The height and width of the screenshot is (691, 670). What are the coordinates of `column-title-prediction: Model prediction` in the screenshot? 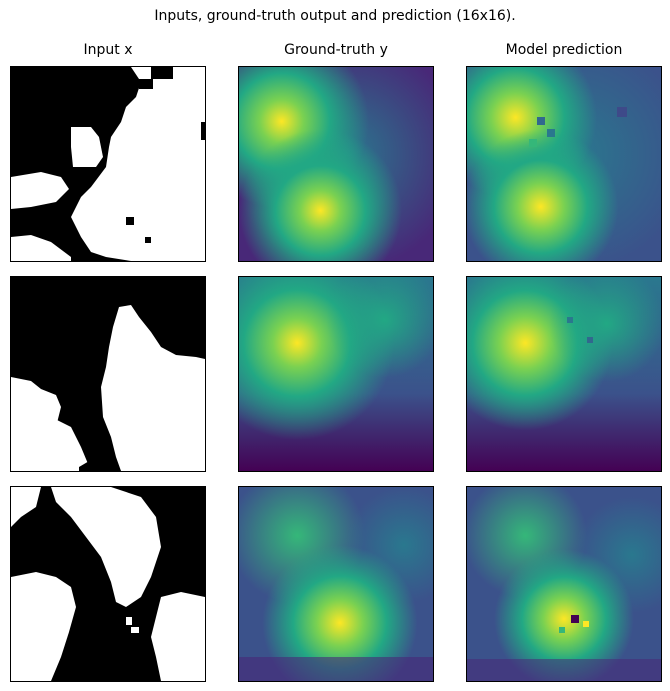 It's located at (564, 50).